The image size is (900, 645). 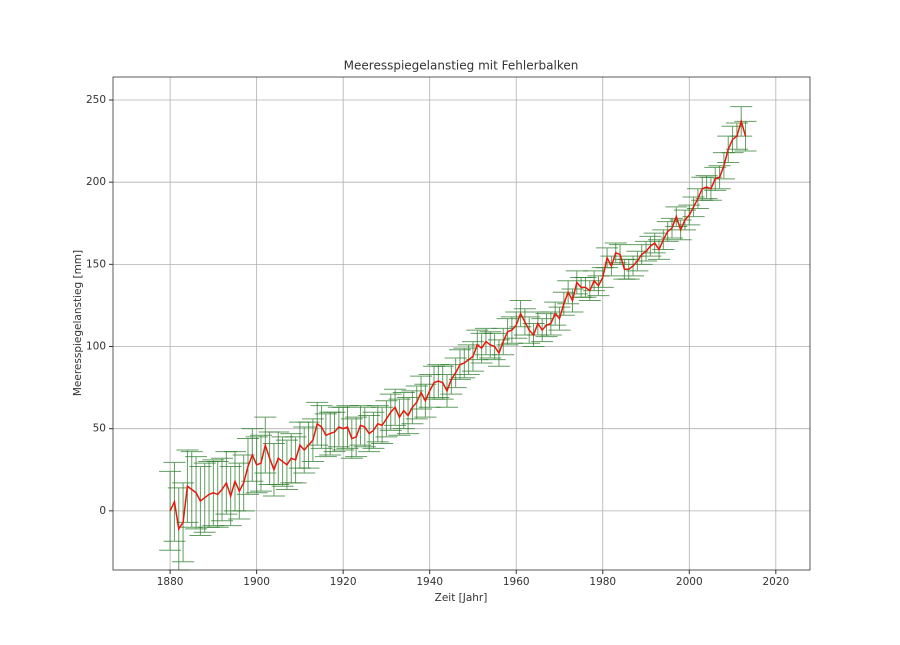 What do you see at coordinates (516, 582) in the screenshot?
I see `x-tick-label: 1960` at bounding box center [516, 582].